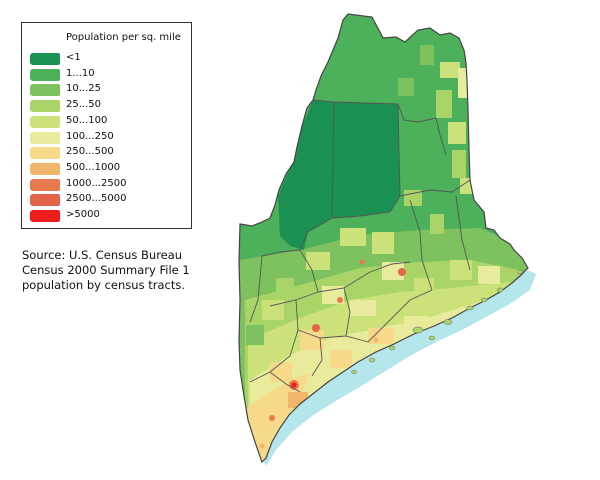 Image resolution: width=600 pixels, height=480 pixels. I want to click on legend-label: 100...250, so click(90, 136).